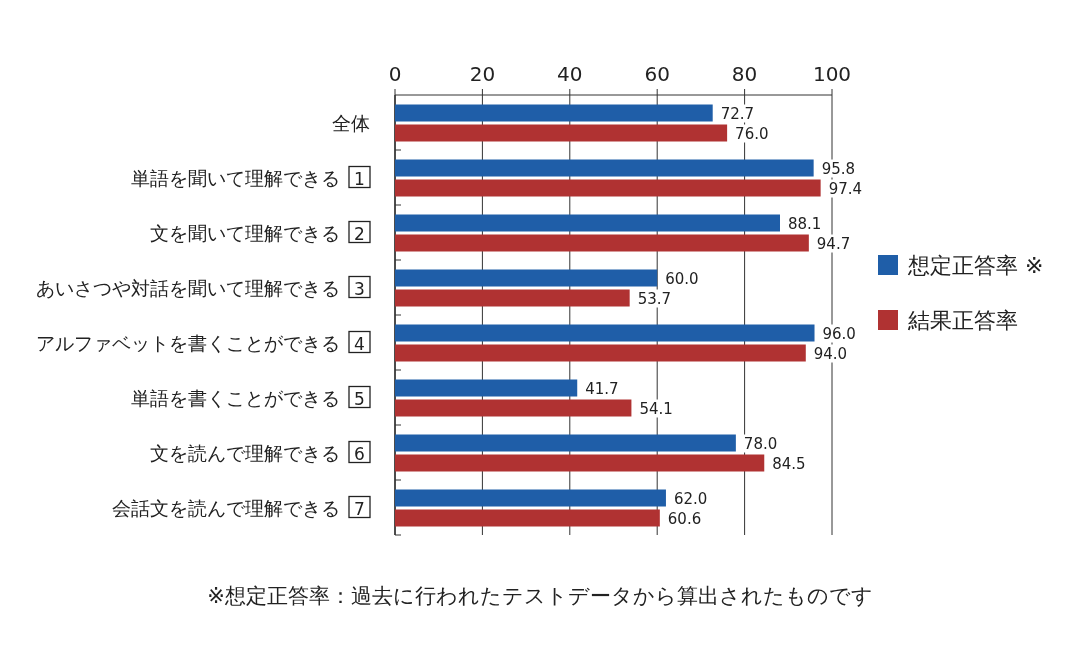 The width and height of the screenshot is (1080, 660). I want to click on legend-label: 結果正答率, so click(962, 320).